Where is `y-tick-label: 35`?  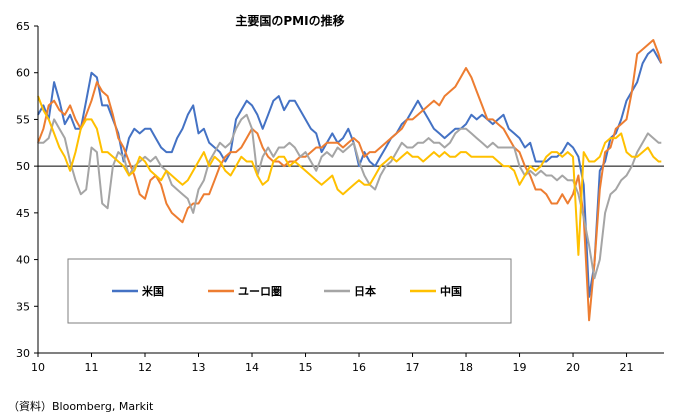
y-tick-label: 35 is located at coordinates (23, 306).